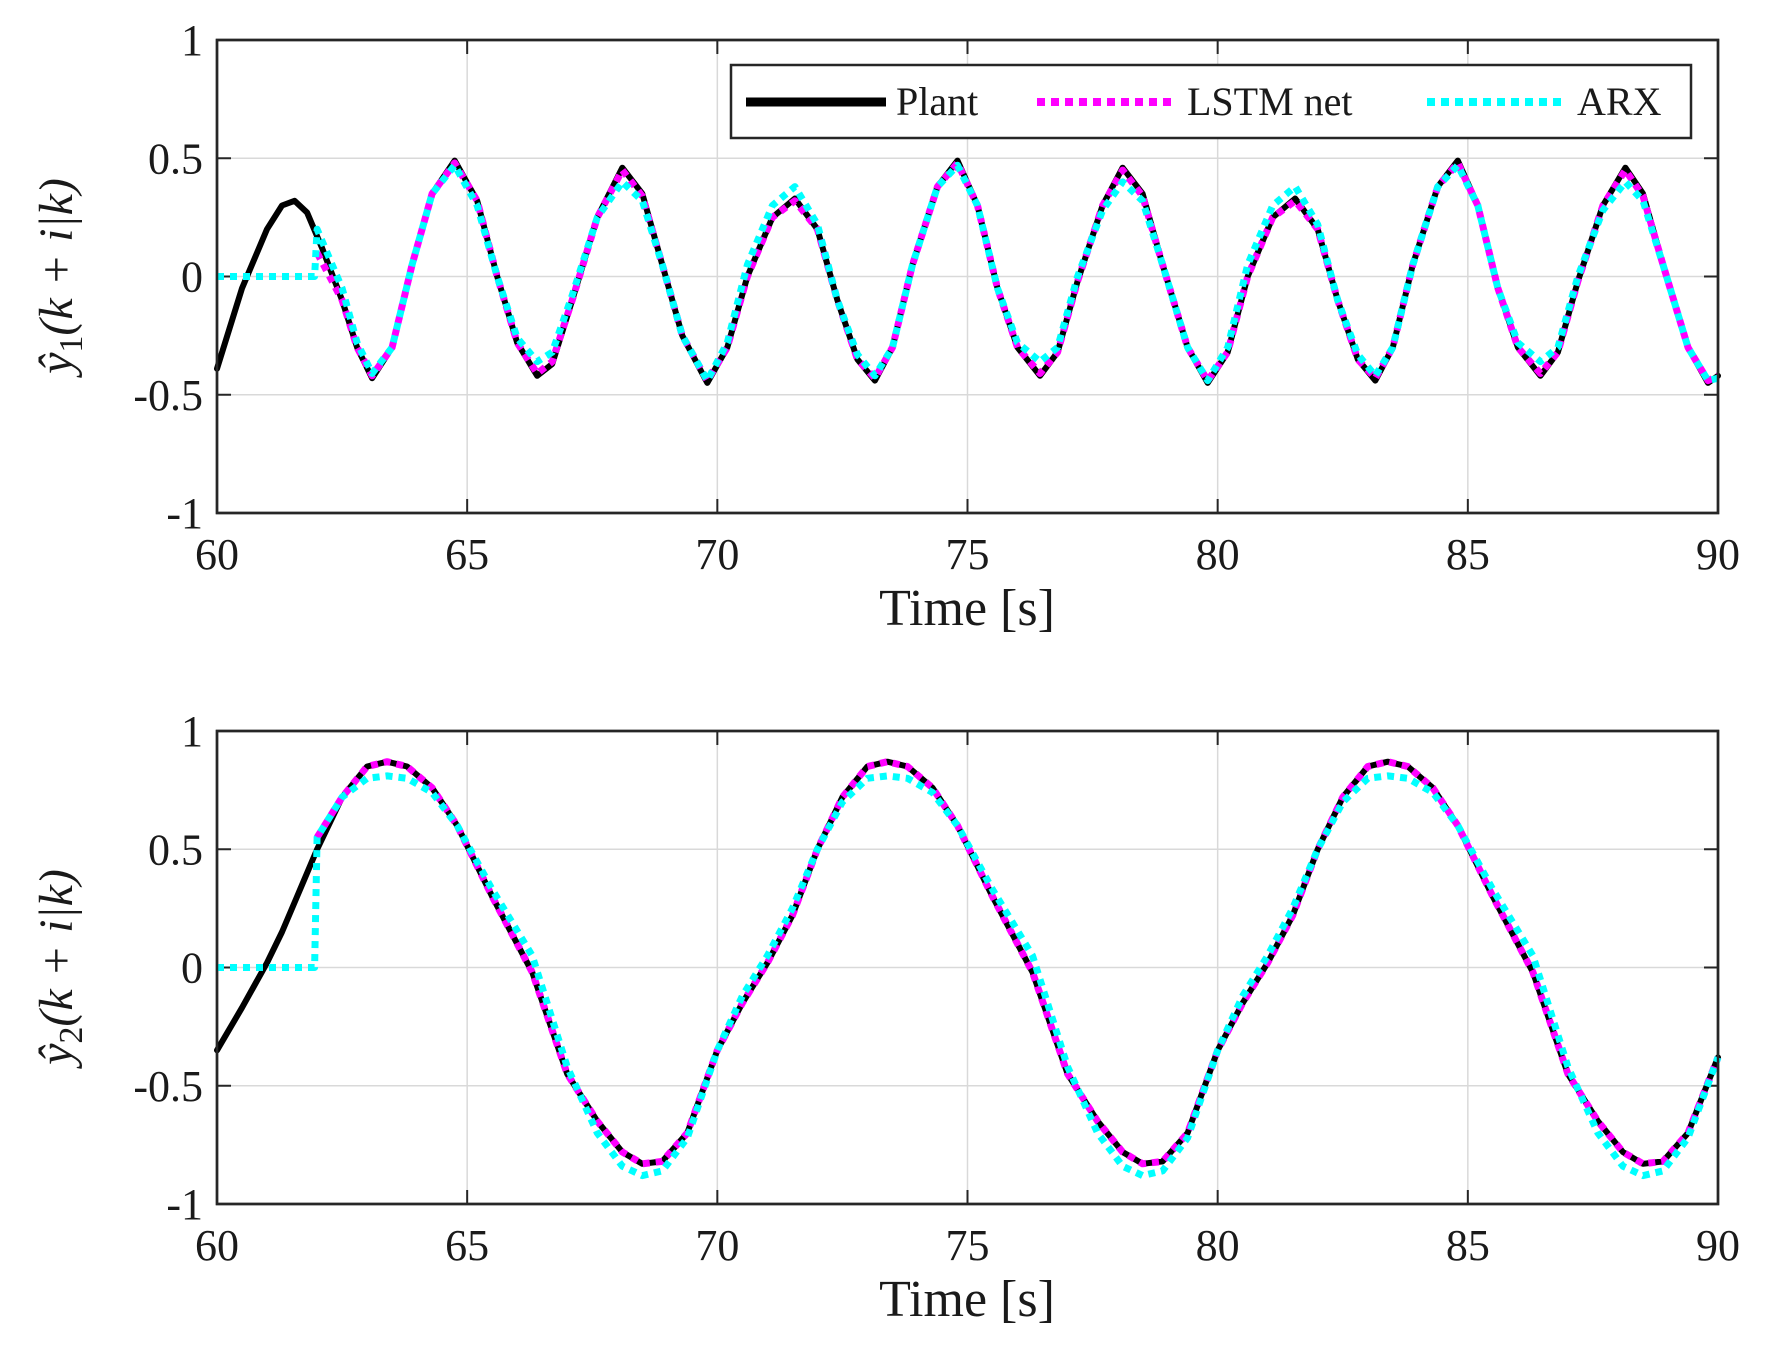  What do you see at coordinates (717, 554) in the screenshot?
I see `x-tick-label-y1: 70` at bounding box center [717, 554].